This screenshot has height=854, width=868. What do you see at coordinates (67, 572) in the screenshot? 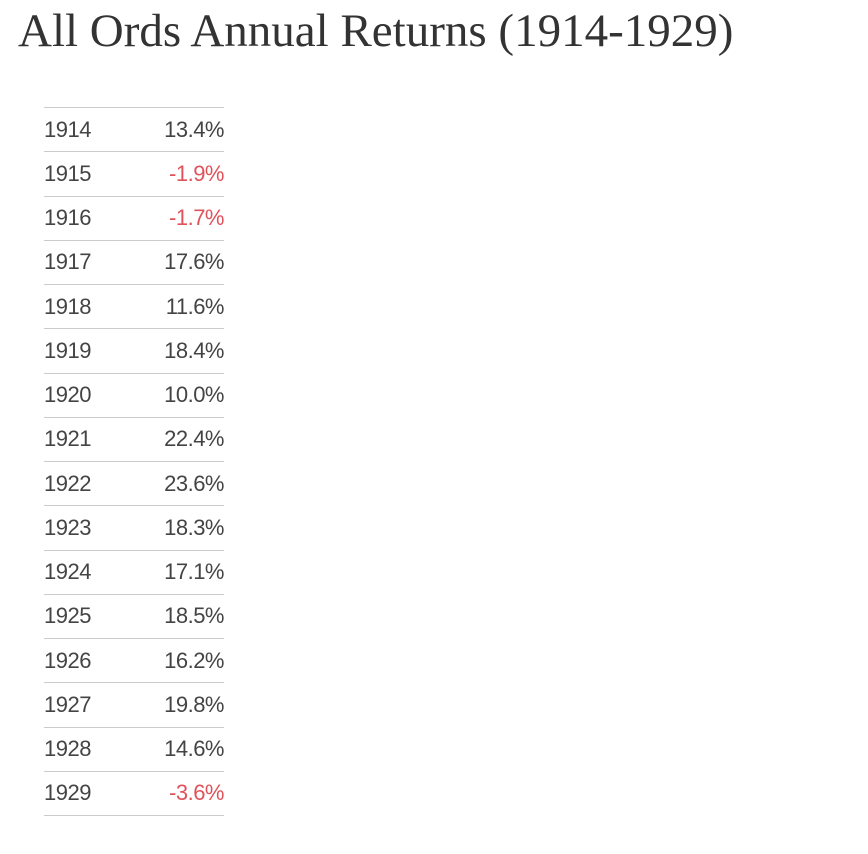
I see `year-cell: 1924` at bounding box center [67, 572].